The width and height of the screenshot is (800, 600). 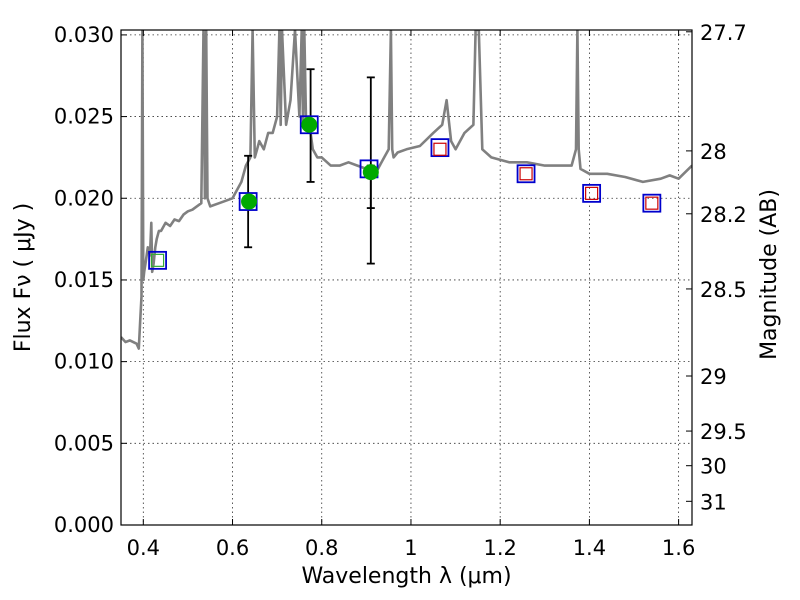 I want to click on y2-tick-label: 27.7, so click(x=723, y=33).